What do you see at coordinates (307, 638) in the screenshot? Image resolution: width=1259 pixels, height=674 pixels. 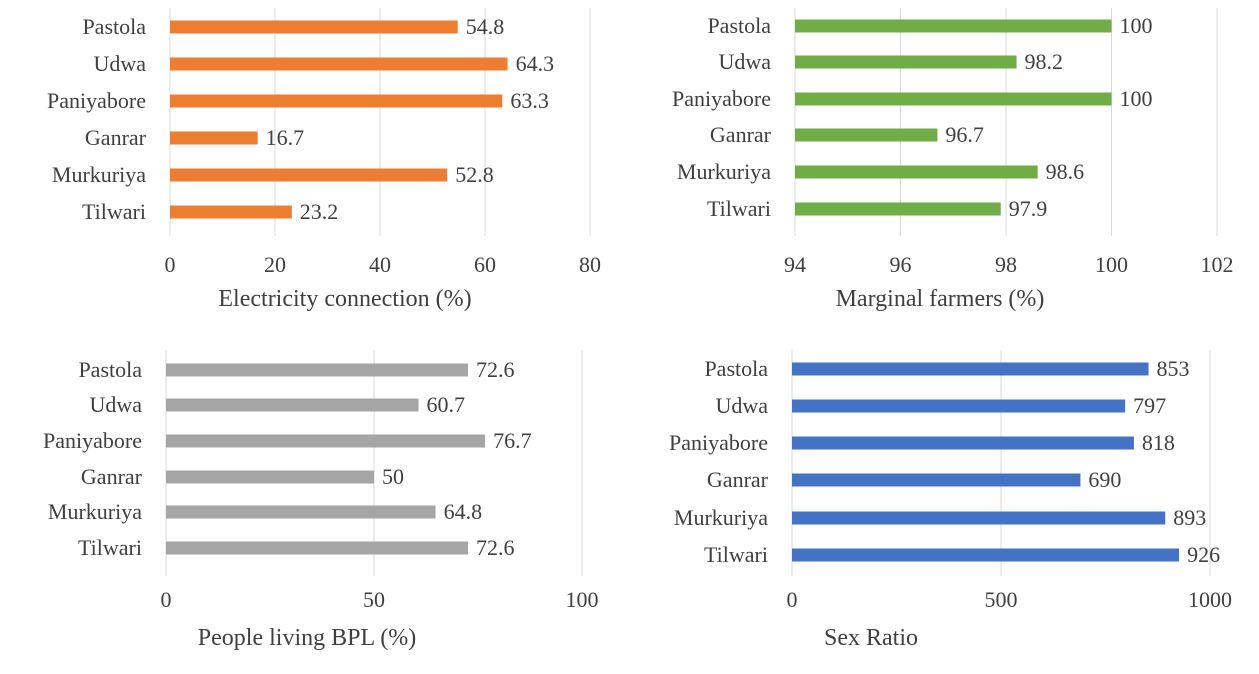 I see `x-axis-title: People living BPL (%)` at bounding box center [307, 638].